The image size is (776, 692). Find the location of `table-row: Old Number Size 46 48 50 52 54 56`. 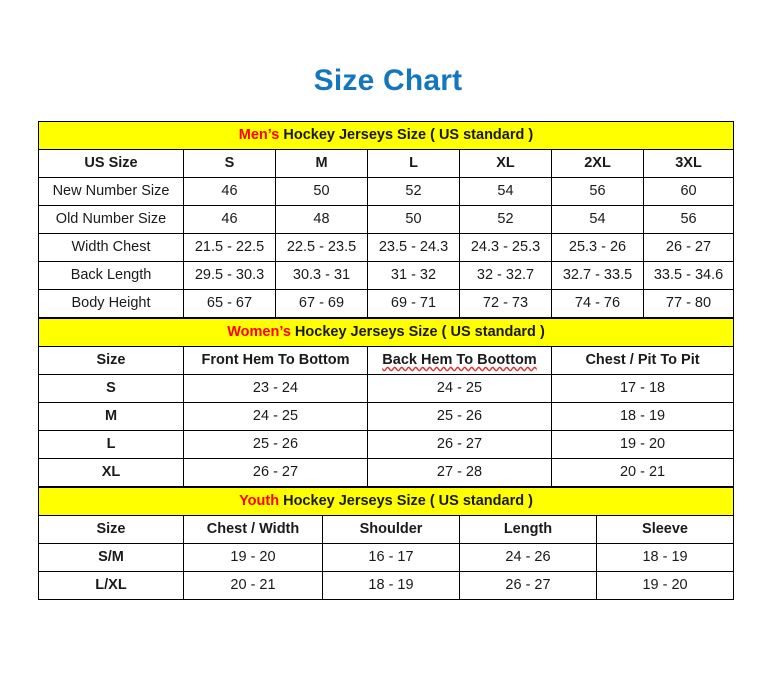

table-row: Old Number Size 46 48 50 52 54 56 is located at coordinates (386, 219).